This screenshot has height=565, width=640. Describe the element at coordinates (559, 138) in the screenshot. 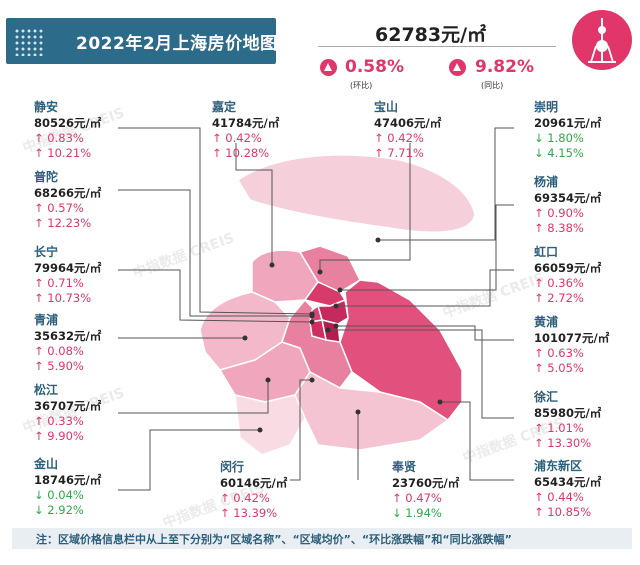

I see `district-mom: ↓ 1.80%` at that location.